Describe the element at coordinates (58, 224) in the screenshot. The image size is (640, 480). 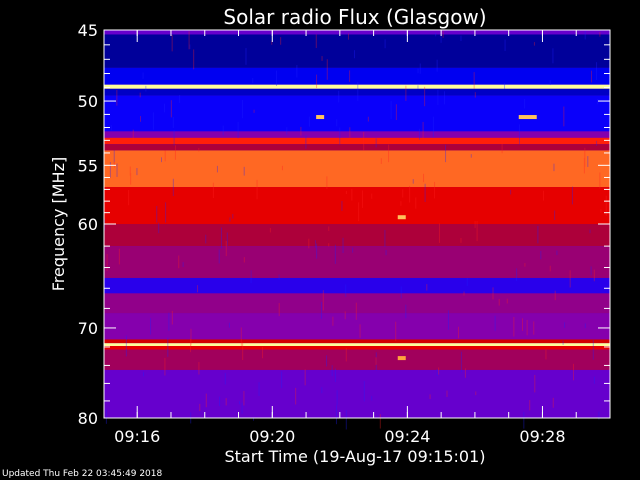
I see `y-axis-label: Frequency [MHz]` at that location.